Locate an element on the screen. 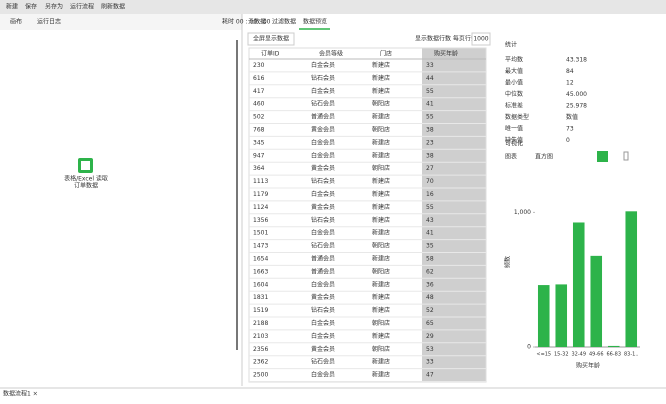 Image resolution: width=666 pixels, height=404 pixels. cell: 364 is located at coordinates (259, 168).